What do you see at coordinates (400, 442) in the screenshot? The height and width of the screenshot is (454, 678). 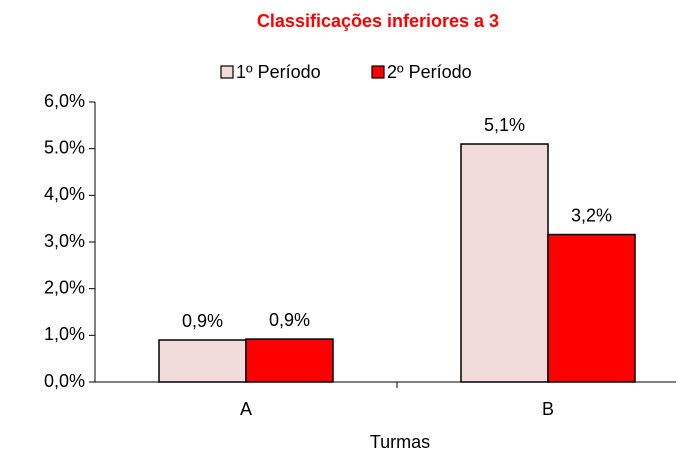 I see `x-axis-label: Turmas` at bounding box center [400, 442].